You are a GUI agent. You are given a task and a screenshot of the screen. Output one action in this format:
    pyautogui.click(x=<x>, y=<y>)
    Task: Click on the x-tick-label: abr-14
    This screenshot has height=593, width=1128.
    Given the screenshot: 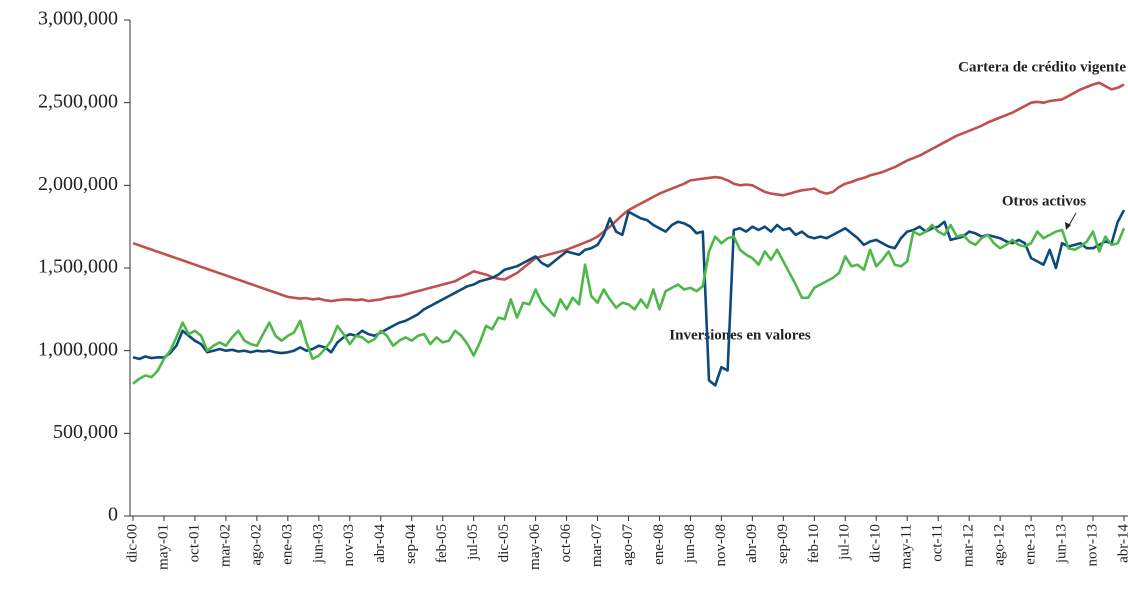 What is the action you would take?
    pyautogui.click(x=1121, y=543)
    